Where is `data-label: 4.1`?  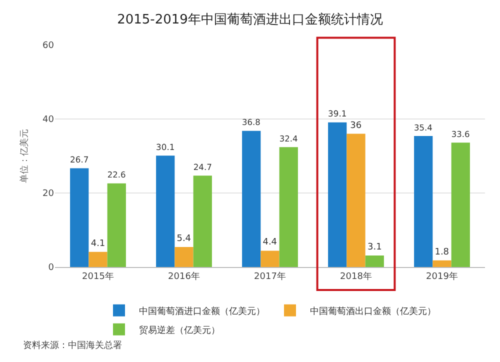
data-label: 4.1 is located at coordinates (98, 243).